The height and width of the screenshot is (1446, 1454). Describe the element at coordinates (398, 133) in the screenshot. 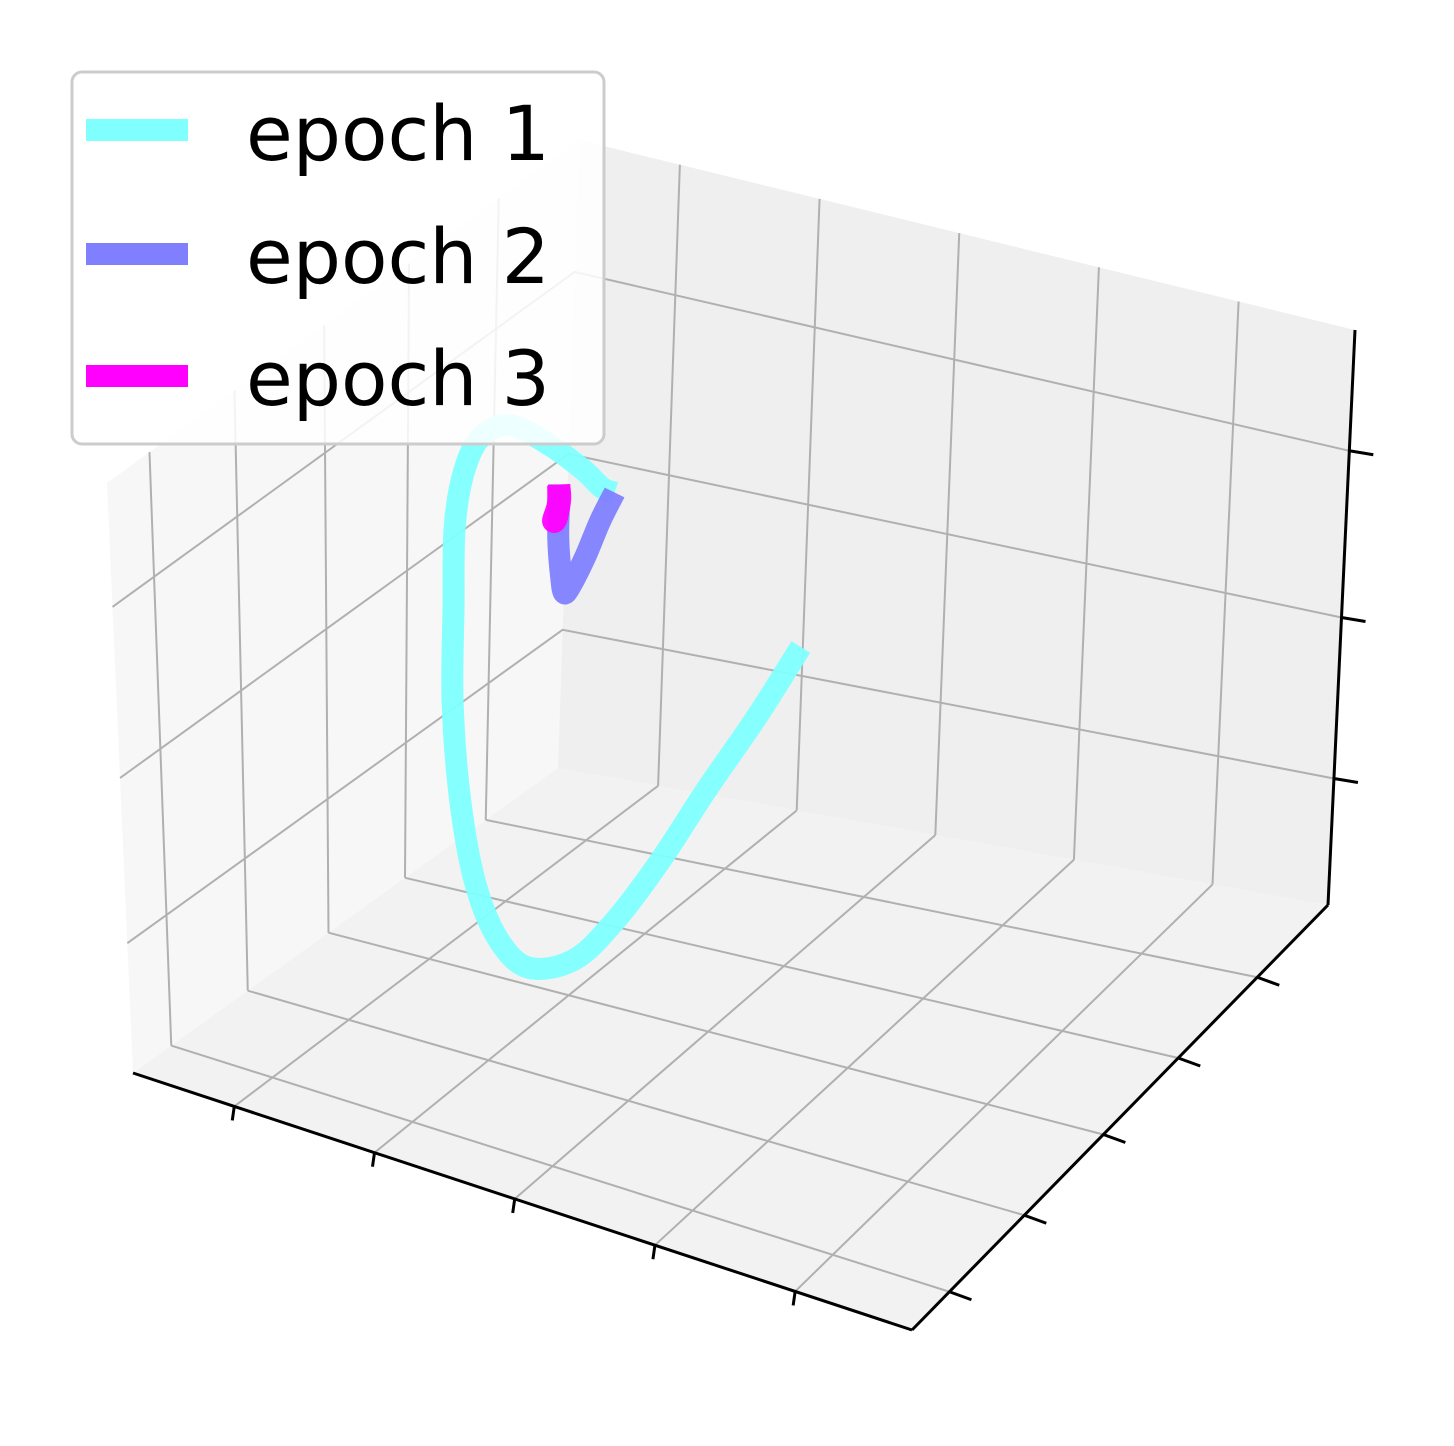

I see `legend-label: epoch 1` at that location.